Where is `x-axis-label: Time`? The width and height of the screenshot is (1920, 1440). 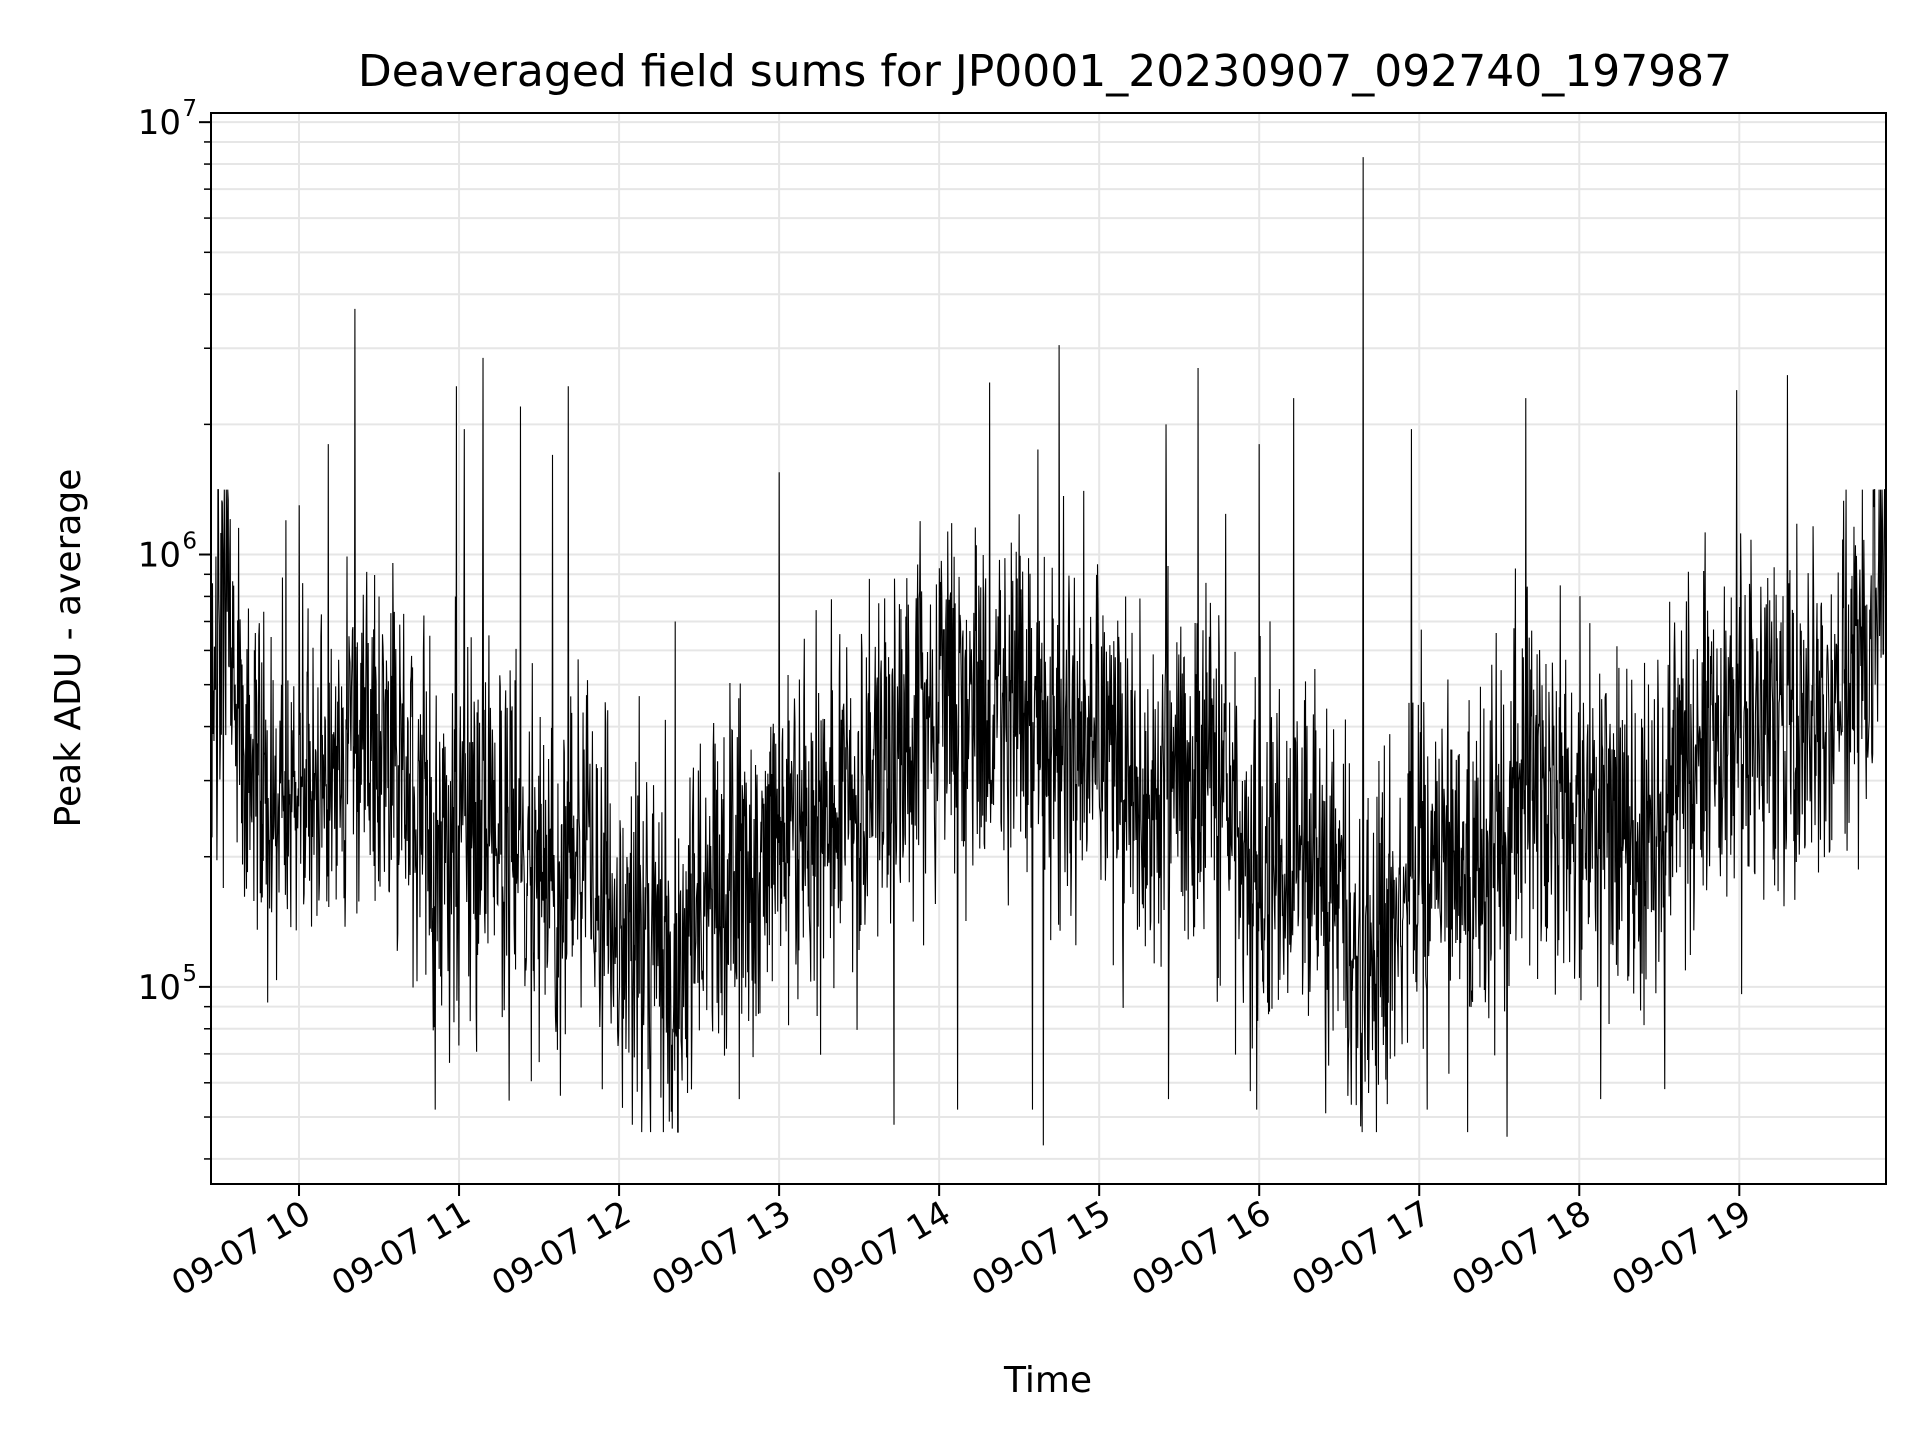 x-axis-label: Time is located at coordinates (1047, 1380).